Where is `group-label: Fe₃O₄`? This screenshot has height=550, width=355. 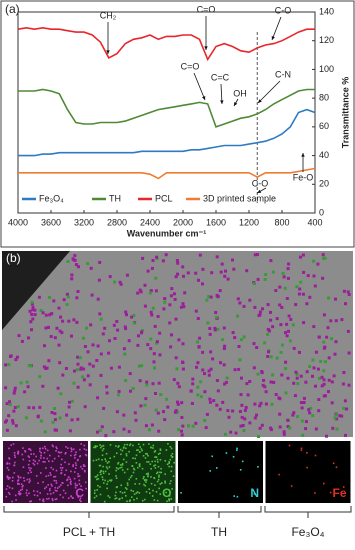 group-label: Fe₃O₄ is located at coordinates (307, 532).